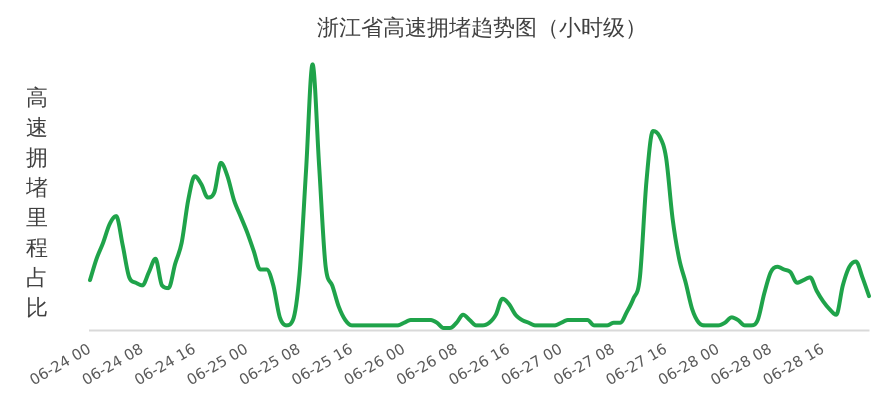 The height and width of the screenshot is (400, 888). Describe the element at coordinates (482, 28) in the screenshot. I see `chart-title: 浙江省高速拥堵趋势图（小时级）` at that location.